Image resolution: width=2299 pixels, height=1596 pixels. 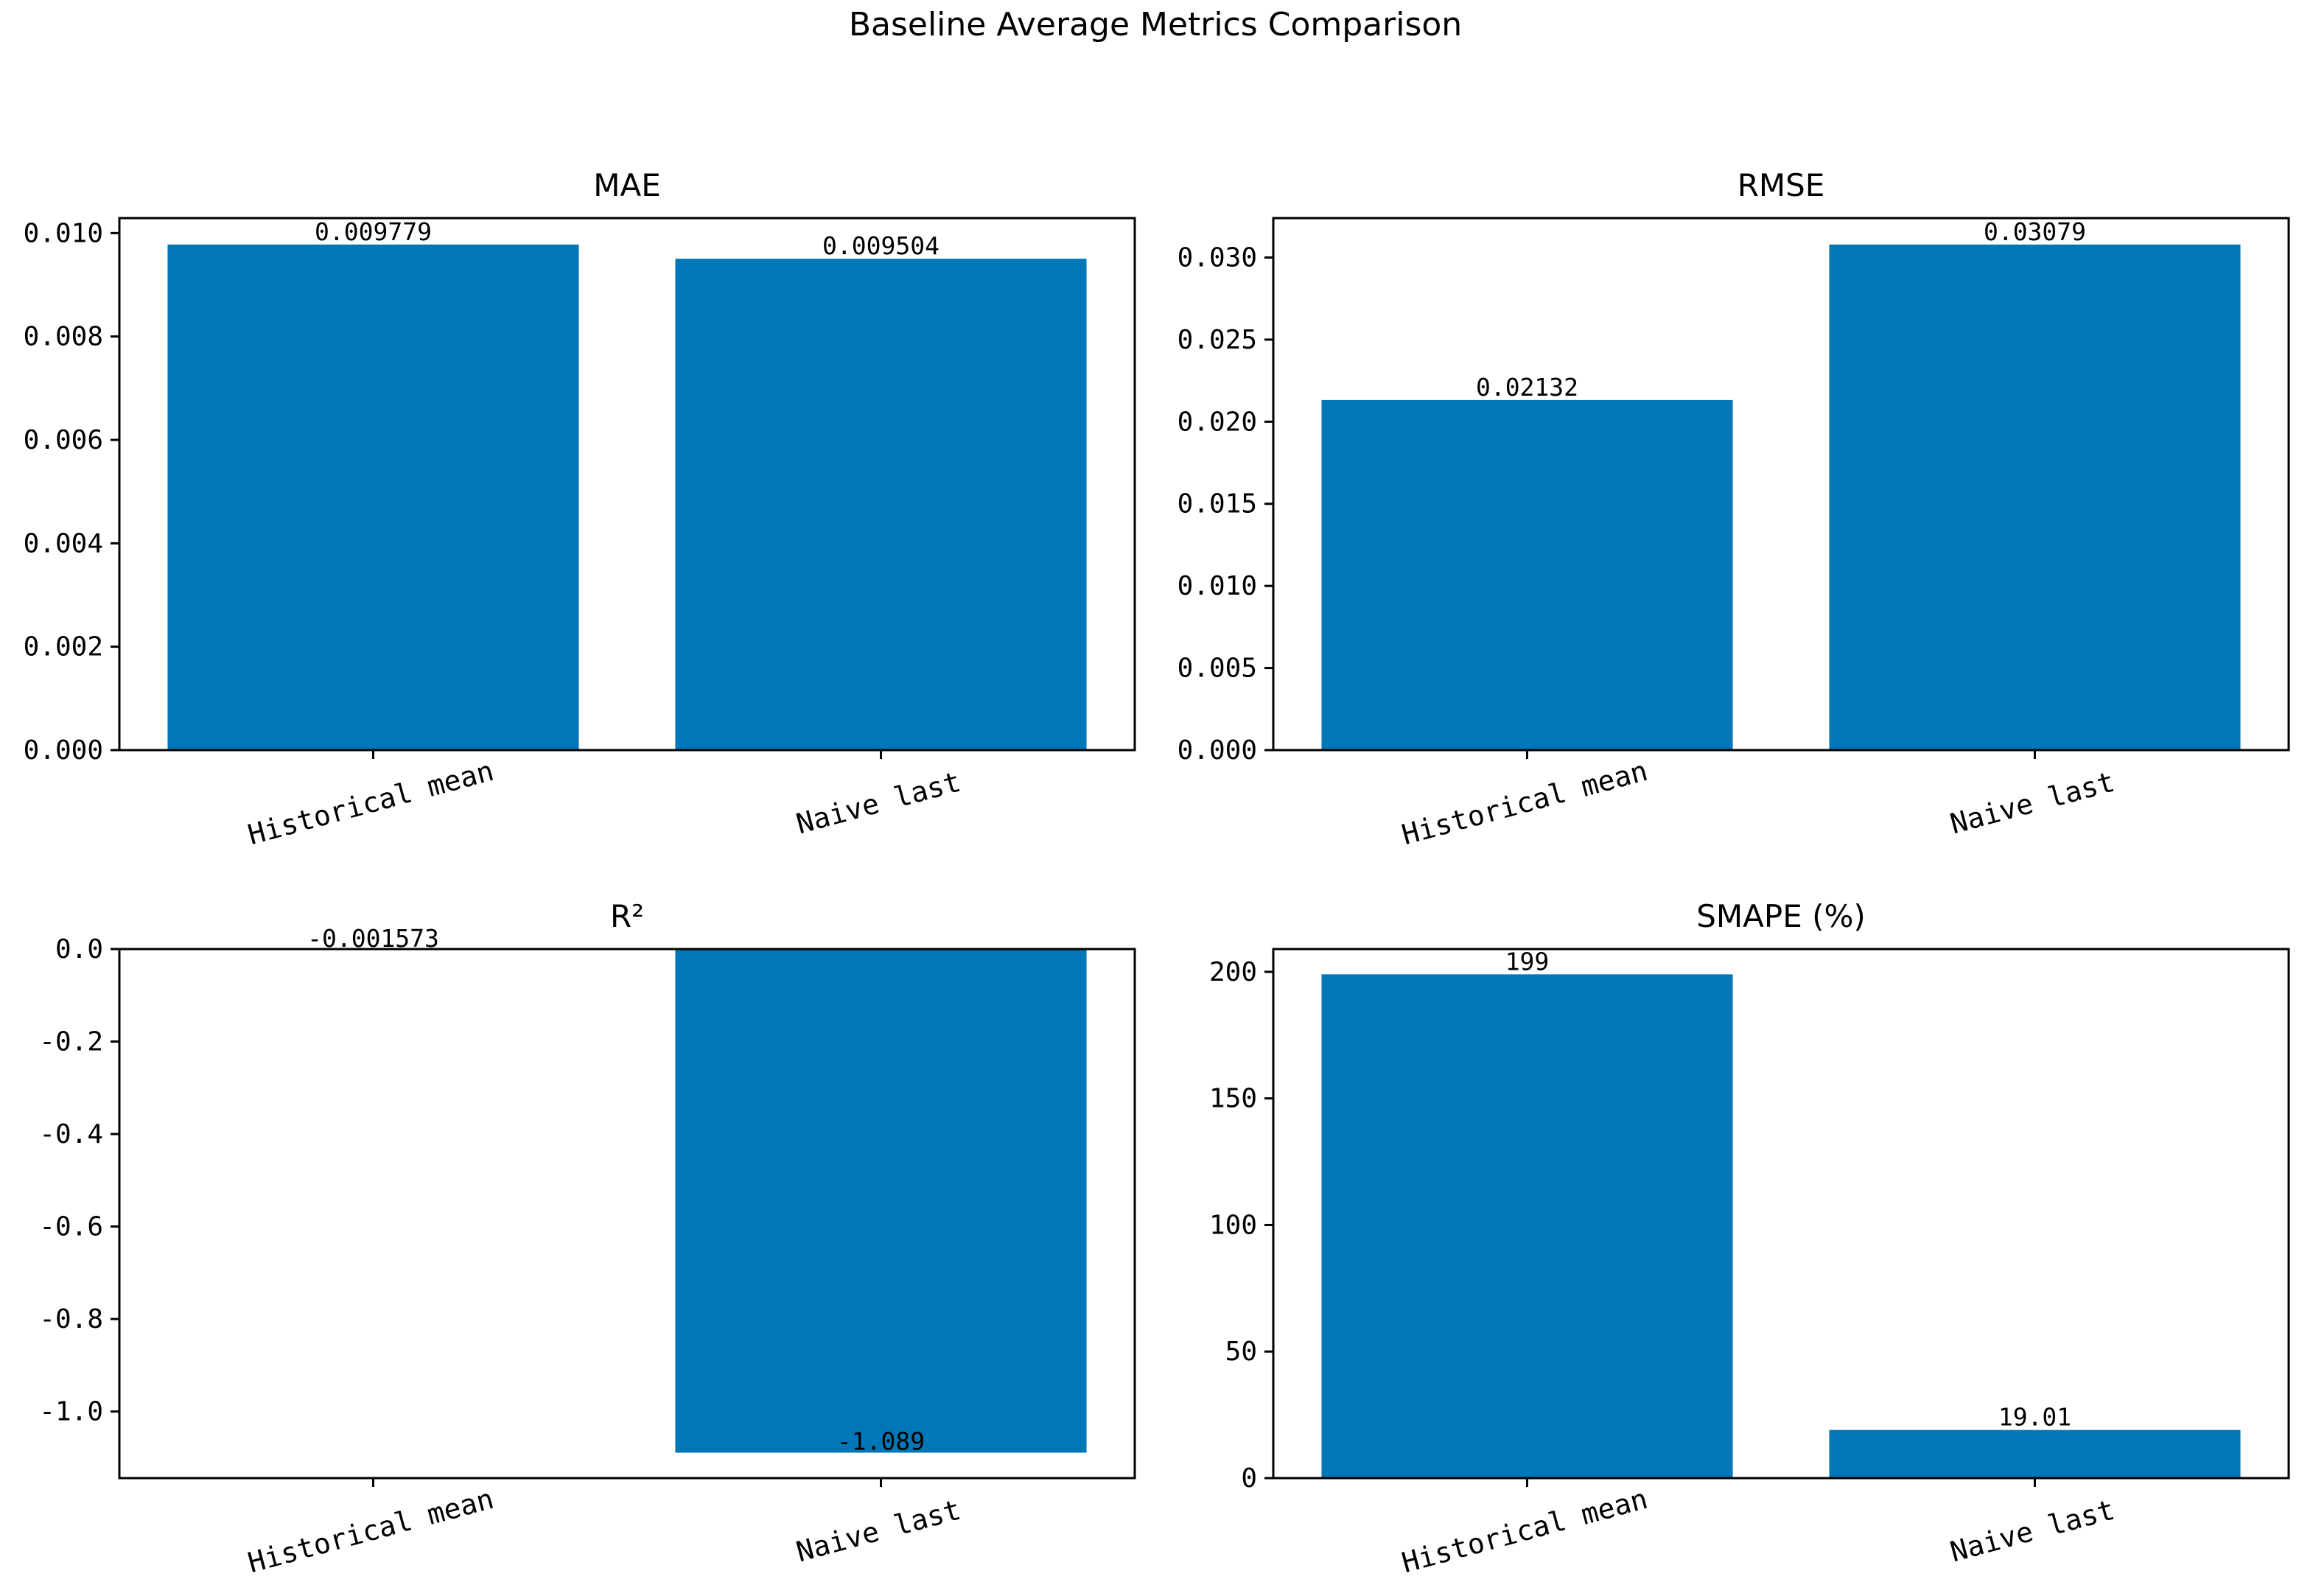 I want to click on xtick-label-3-1: Naive last, so click(x=2032, y=1531).